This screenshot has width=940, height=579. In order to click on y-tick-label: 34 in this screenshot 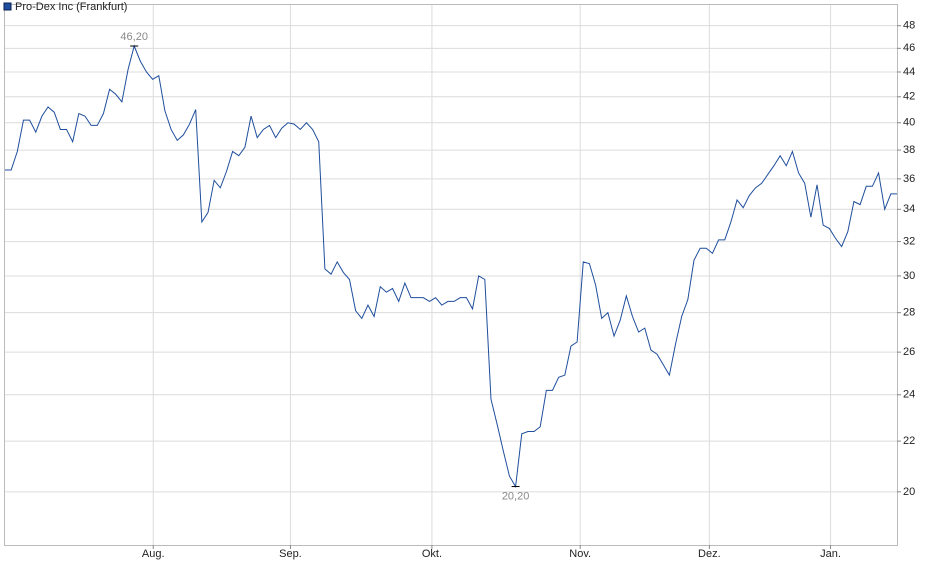, I will do `click(909, 209)`.